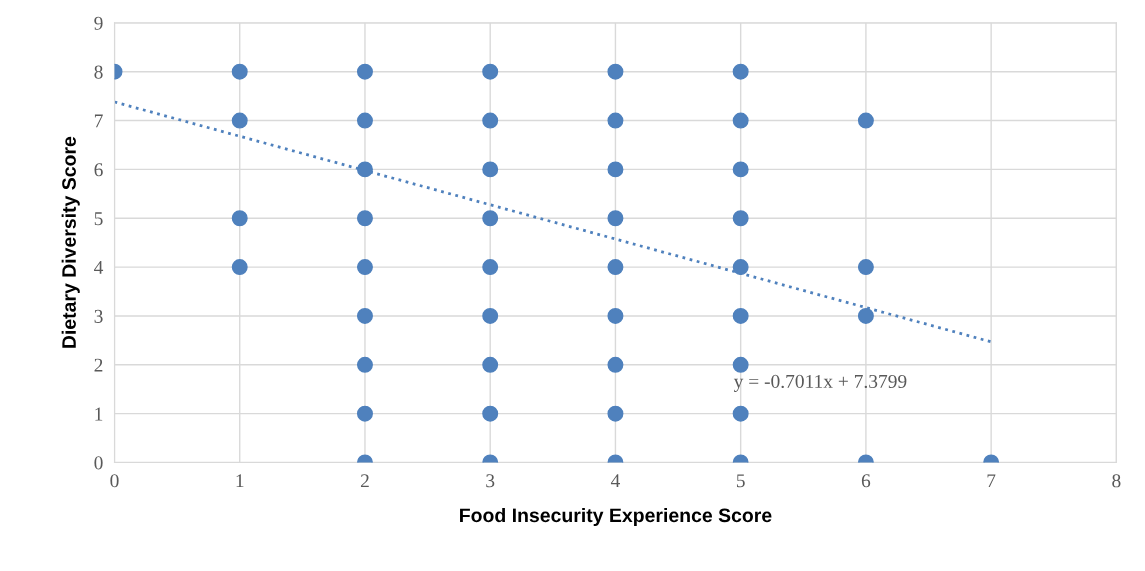 Image resolution: width=1145 pixels, height=571 pixels. What do you see at coordinates (98, 365) in the screenshot?
I see `y-tick-label: 2` at bounding box center [98, 365].